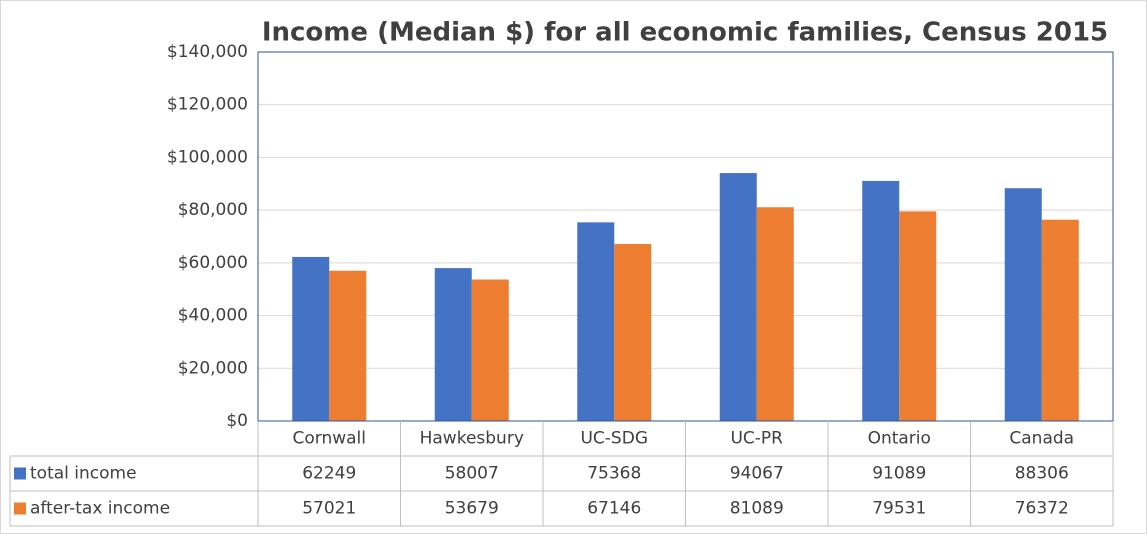  What do you see at coordinates (213, 368) in the screenshot?
I see `y-tick-label: $20,000` at bounding box center [213, 368].